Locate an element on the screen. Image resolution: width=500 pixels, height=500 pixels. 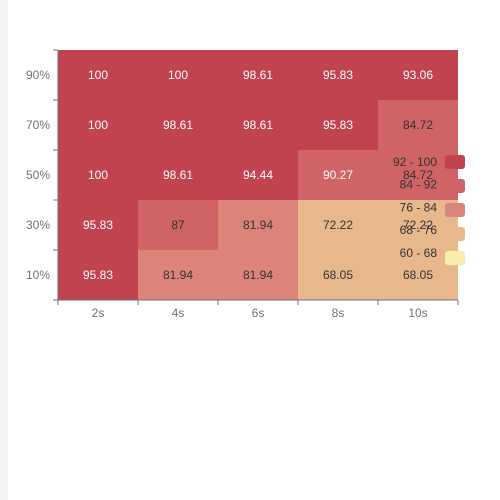
y-tick-label: 70% is located at coordinates (38, 125).